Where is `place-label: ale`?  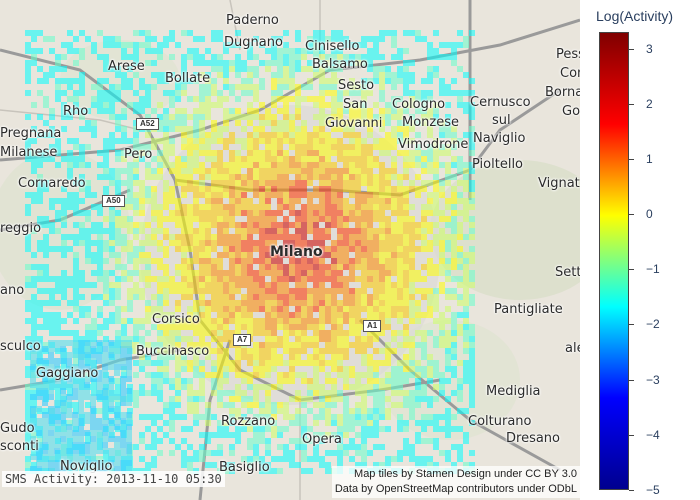
place-label: ale is located at coordinates (572, 348).